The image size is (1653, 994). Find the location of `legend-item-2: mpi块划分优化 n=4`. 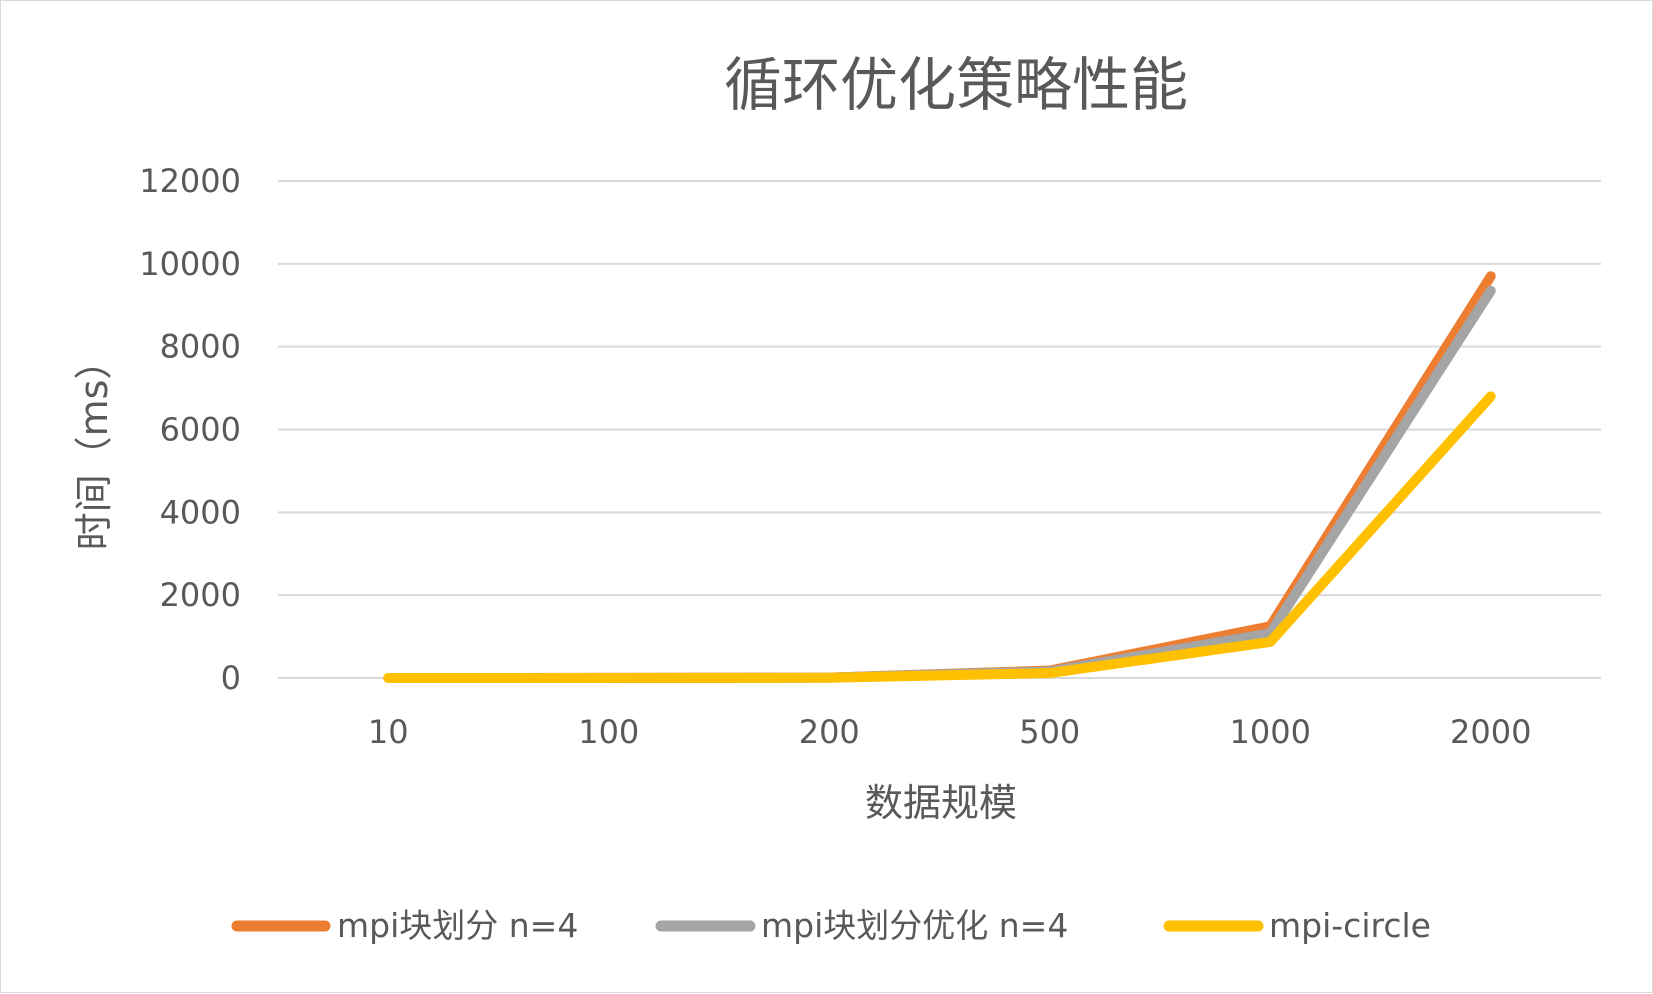

legend-item-2: mpi块划分优化 n=4 is located at coordinates (861, 925).